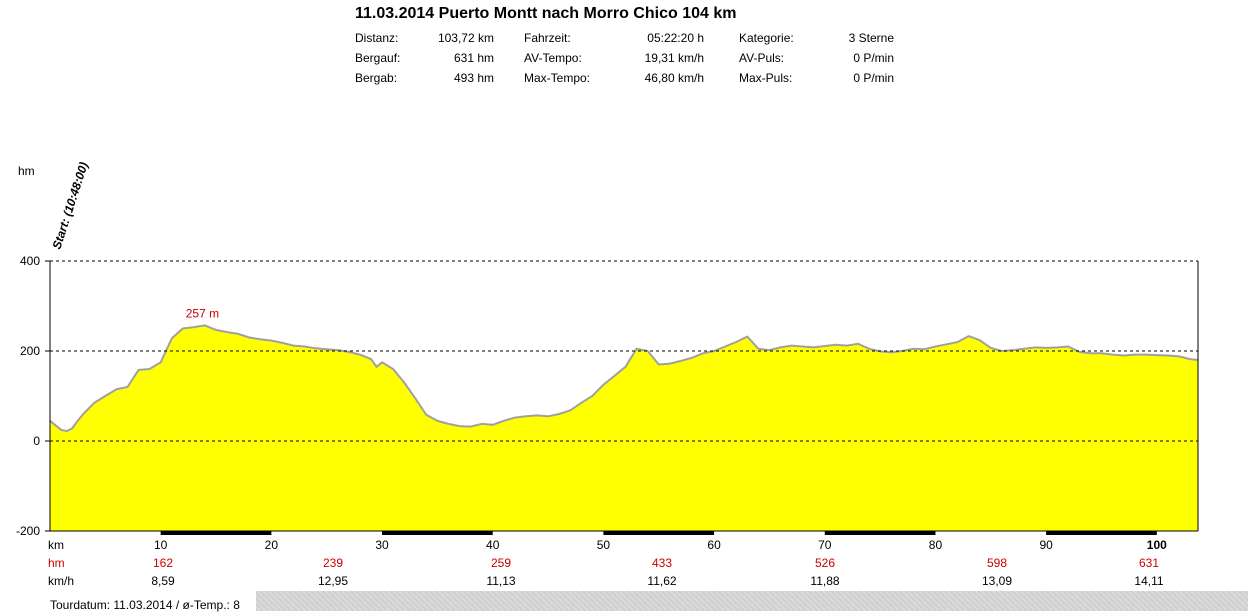 This screenshot has width=1248, height=612. I want to click on stat-value: 631 hm, so click(473, 58).